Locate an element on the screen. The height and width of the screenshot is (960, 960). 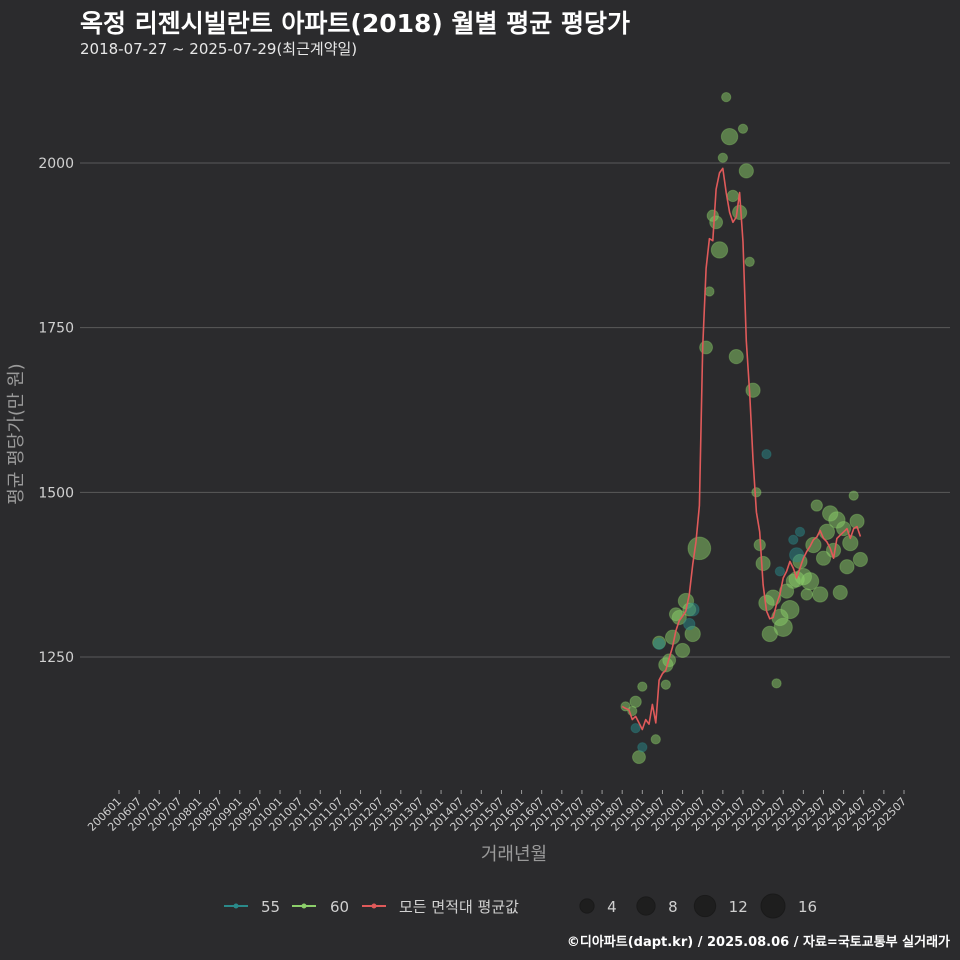
legend-size-label: 8 is located at coordinates (673, 907).